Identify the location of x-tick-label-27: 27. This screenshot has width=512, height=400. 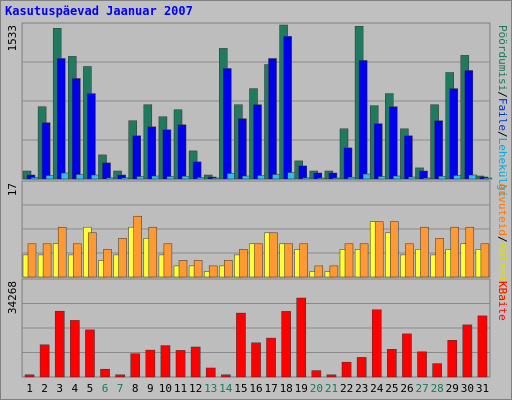
(421, 388).